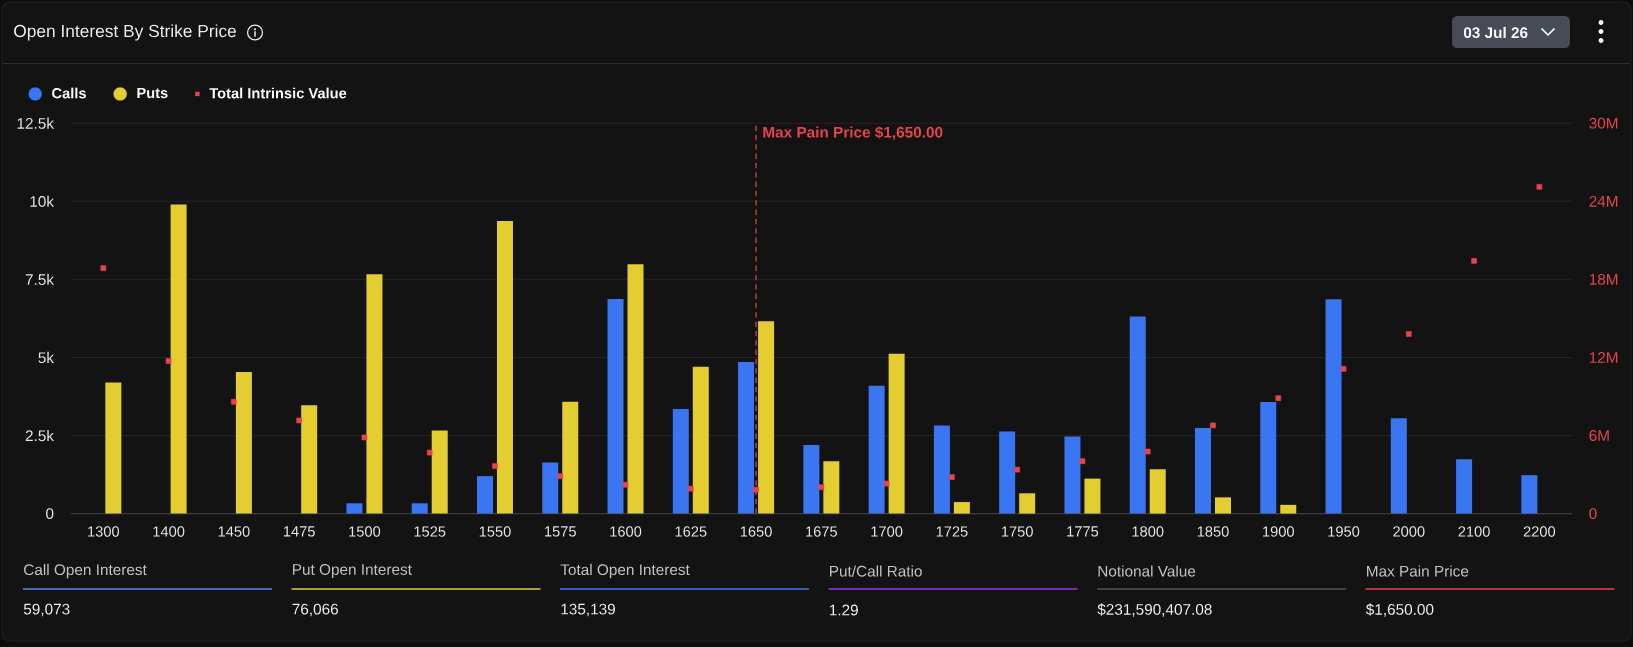 This screenshot has width=1633, height=647. I want to click on x-tick-label: 1600, so click(626, 531).